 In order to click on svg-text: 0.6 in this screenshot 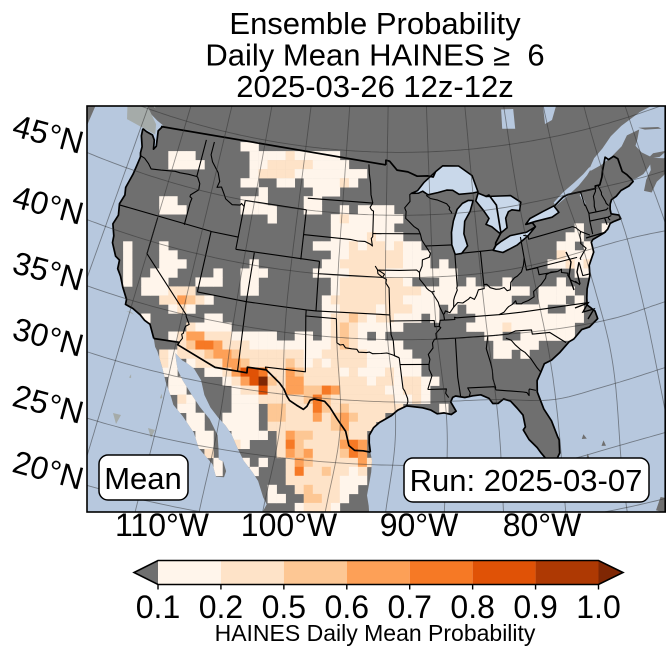, I will do `click(347, 607)`.